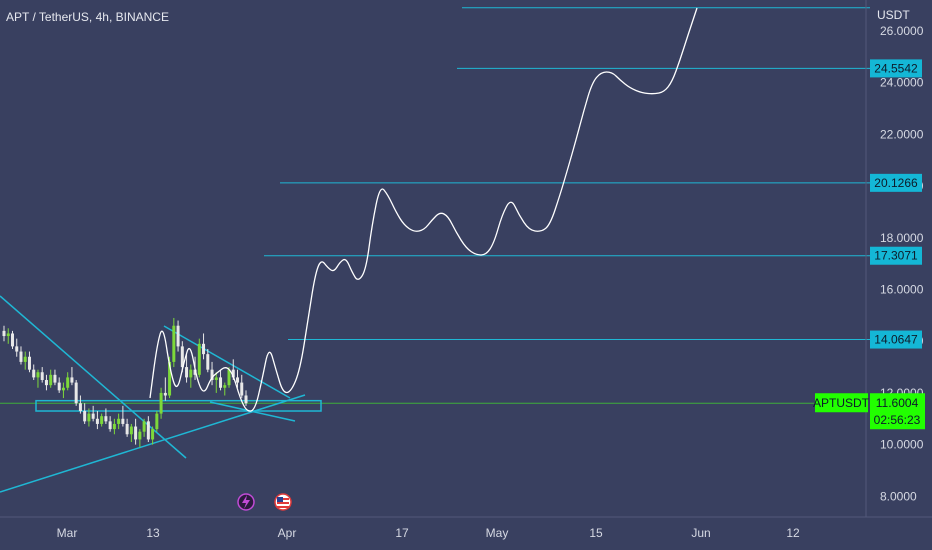 Image resolution: width=932 pixels, height=550 pixels. I want to click on x-tick-label: May, so click(497, 533).